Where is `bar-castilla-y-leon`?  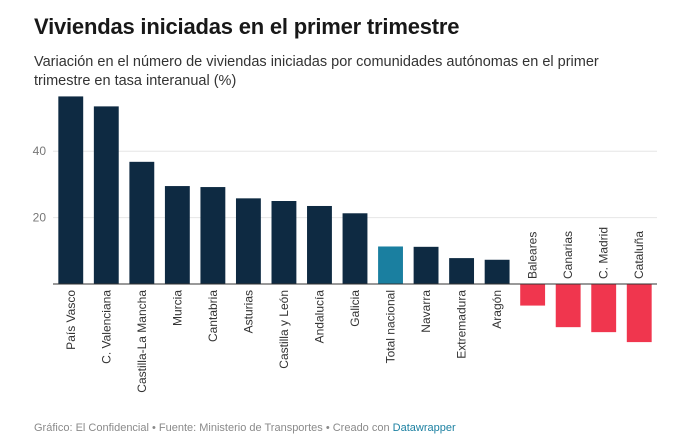
bar-castilla-y-leon is located at coordinates (284, 242).